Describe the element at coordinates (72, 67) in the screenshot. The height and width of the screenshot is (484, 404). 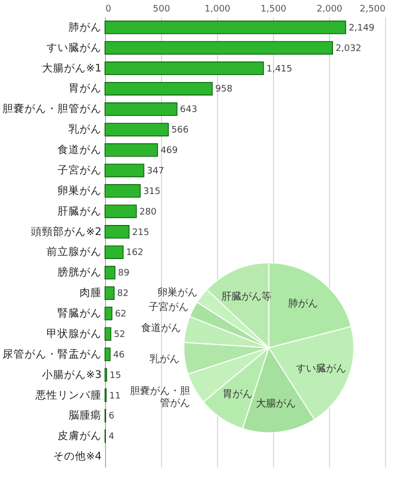
I see `y-tick-label: 大腸がん※1` at that location.